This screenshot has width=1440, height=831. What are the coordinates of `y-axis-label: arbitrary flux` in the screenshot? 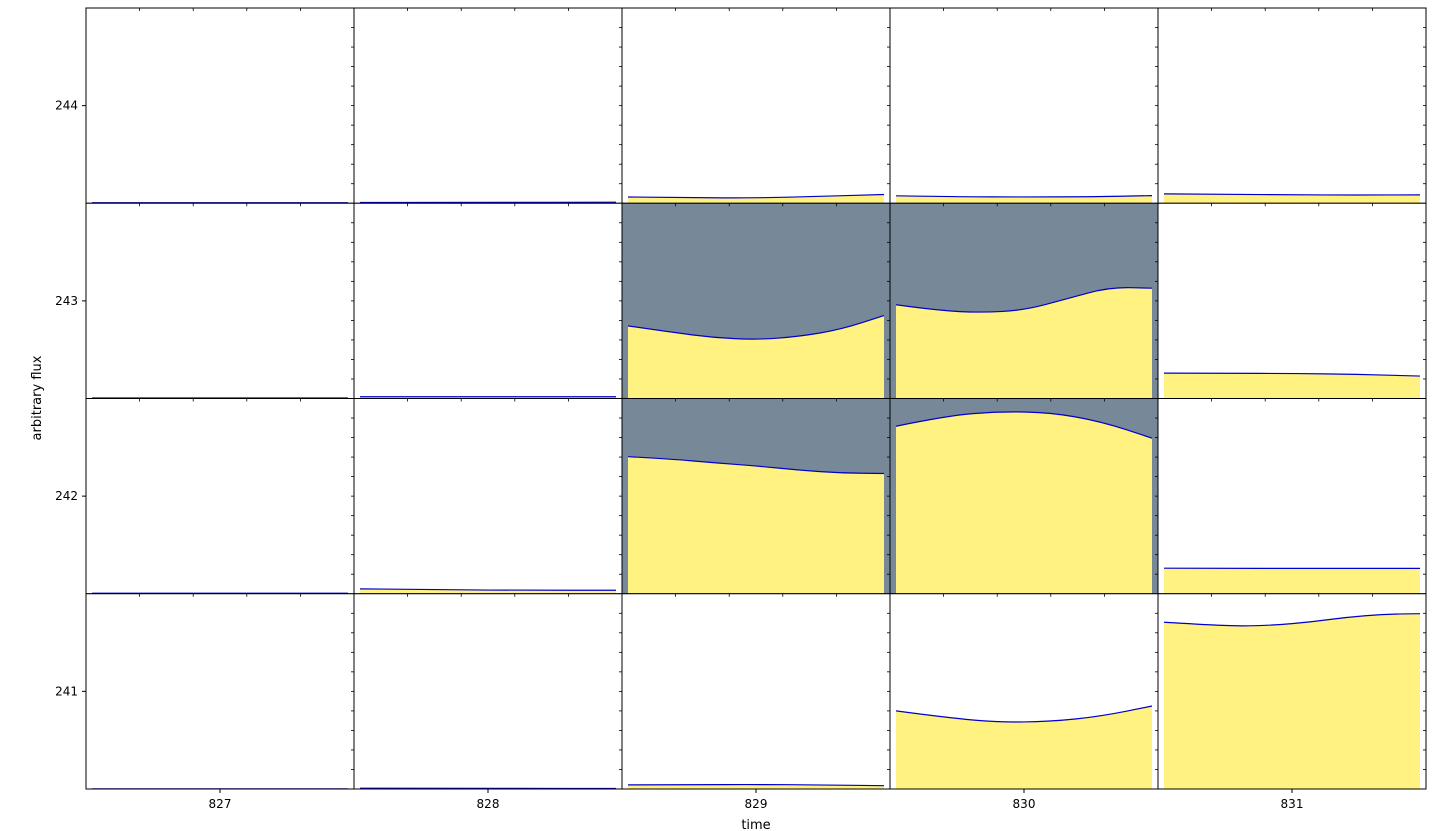 It's located at (37, 397).